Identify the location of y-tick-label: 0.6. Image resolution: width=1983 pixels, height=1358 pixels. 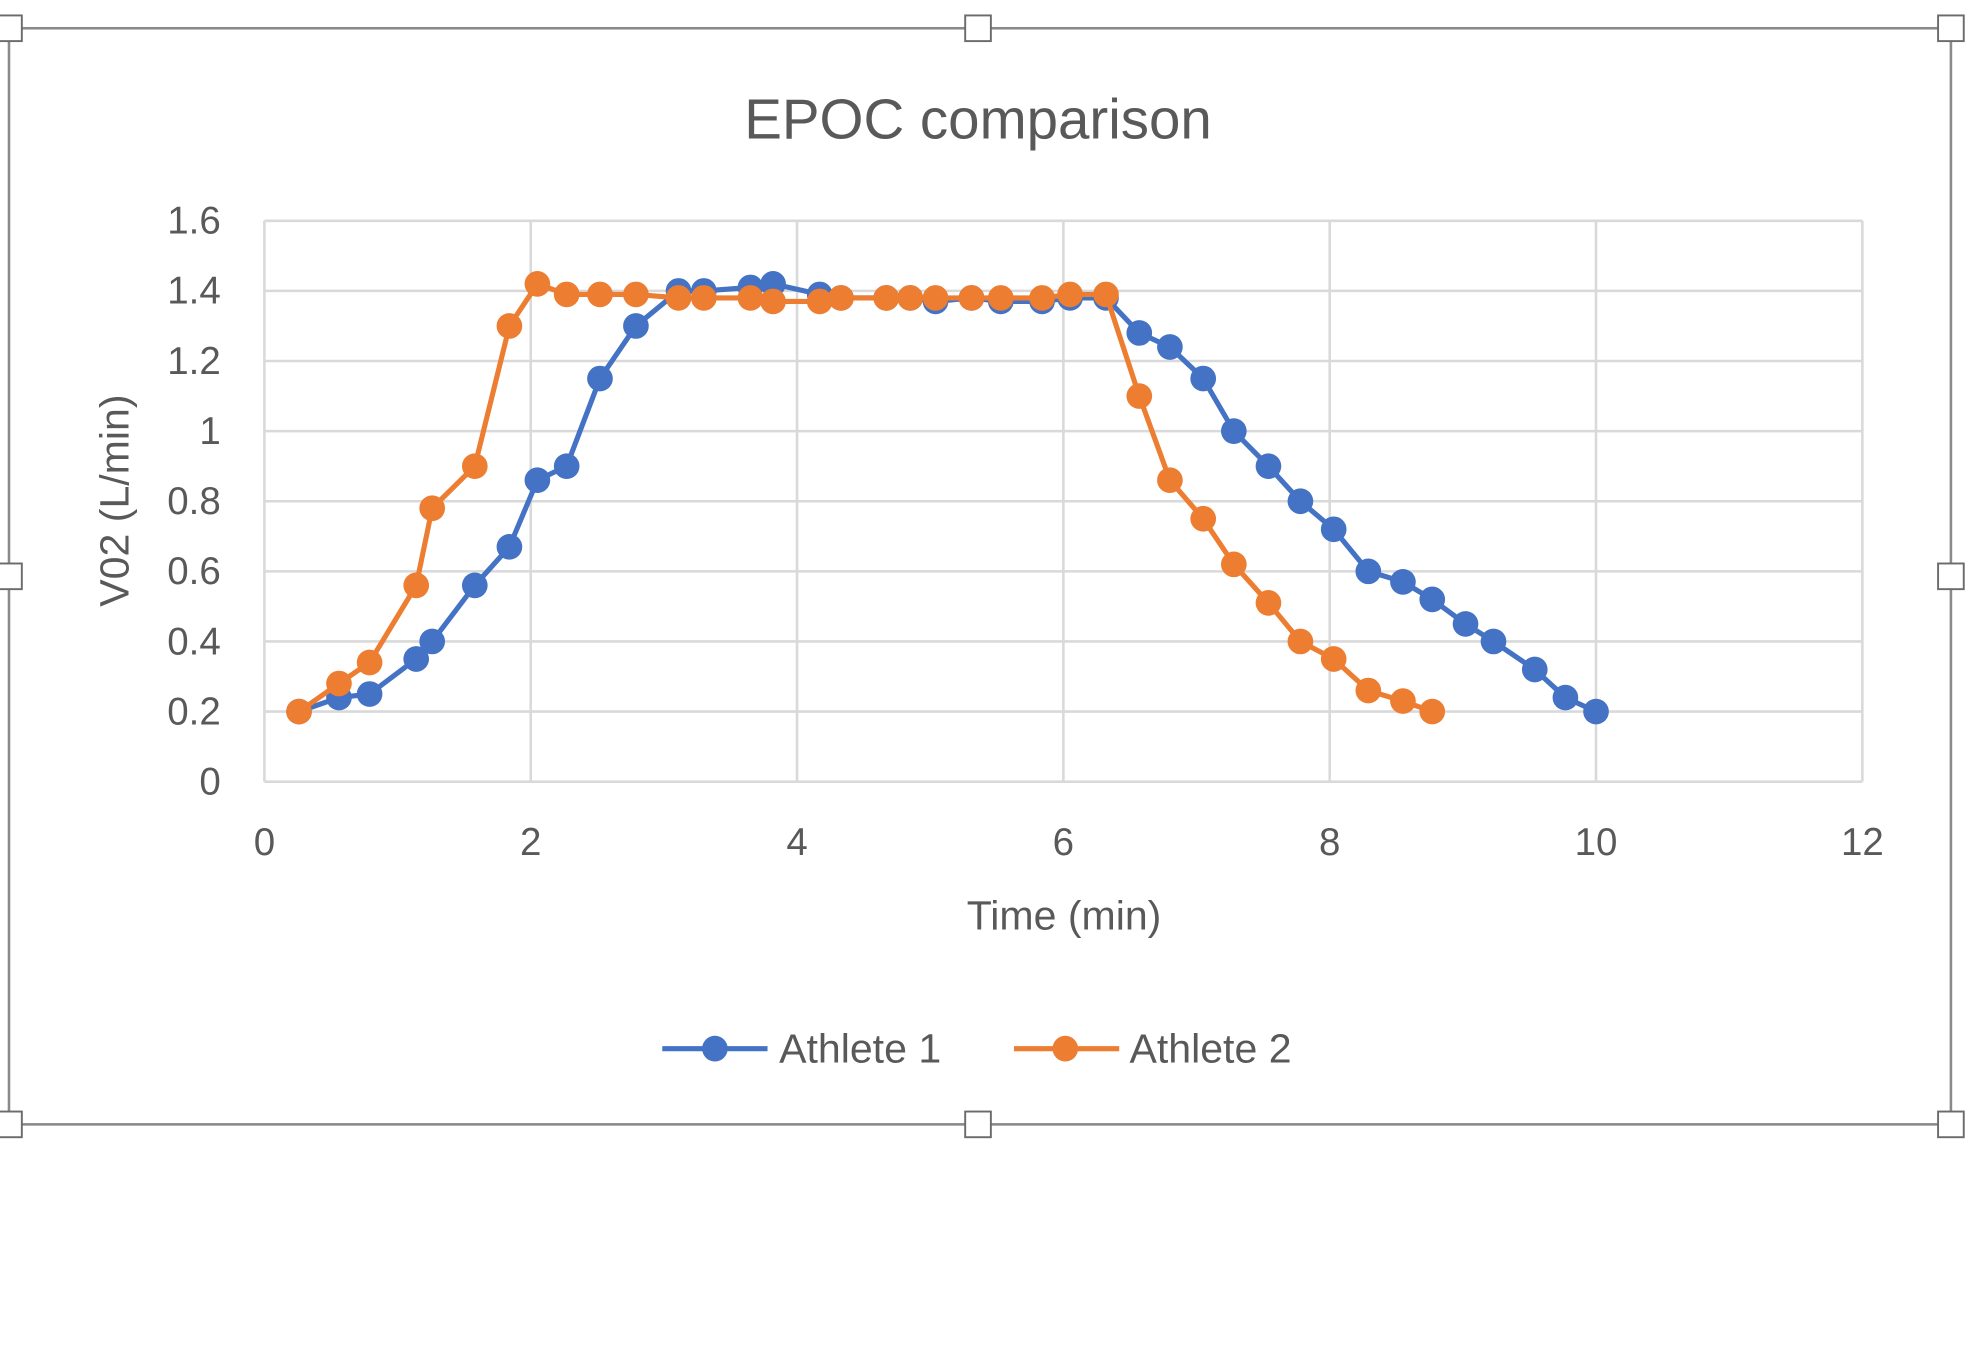
(194, 571).